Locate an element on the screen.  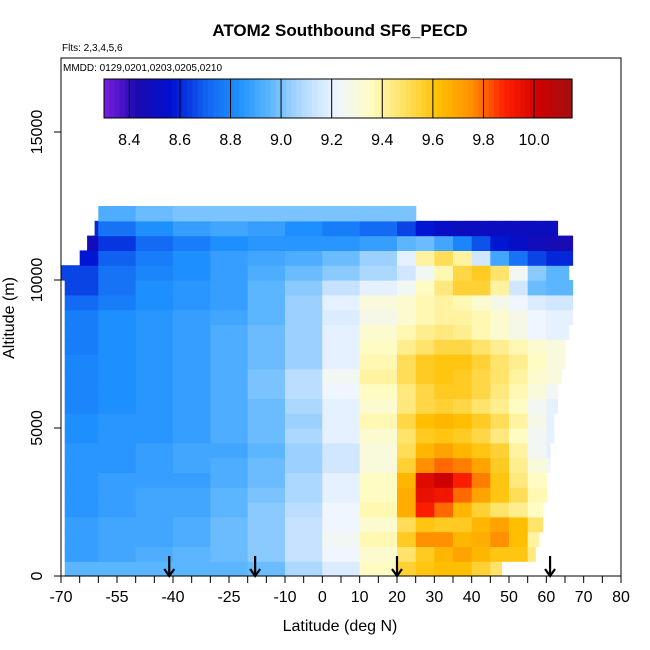
y-axis-label: Altitude (m) is located at coordinates (9, 318).